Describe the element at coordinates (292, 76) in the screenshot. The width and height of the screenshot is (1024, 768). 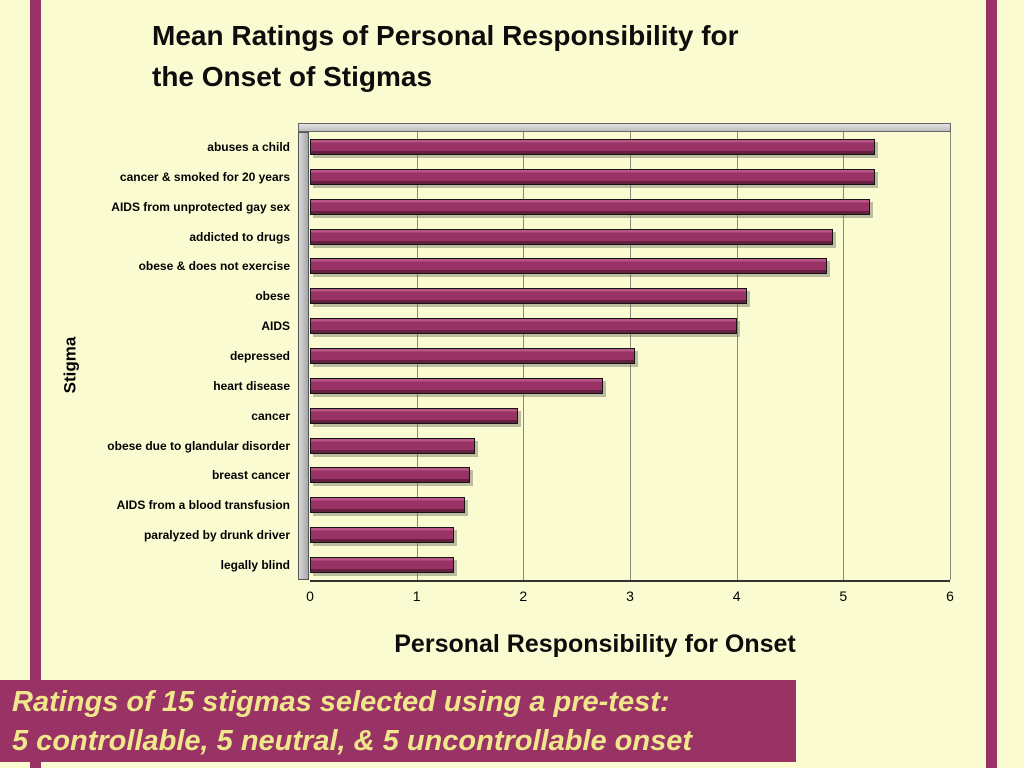
I see `slide-title-line2: the Onset of Stigmas` at that location.